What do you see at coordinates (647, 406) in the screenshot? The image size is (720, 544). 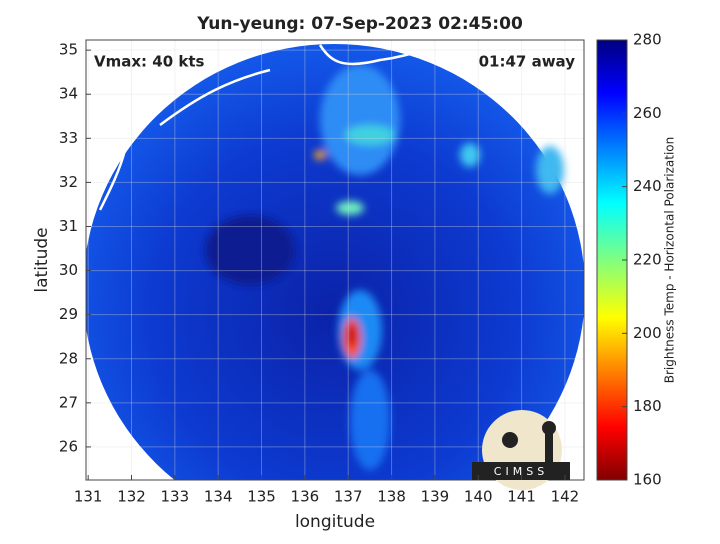 I see `colorbar-tick-label: 180` at bounding box center [647, 406].